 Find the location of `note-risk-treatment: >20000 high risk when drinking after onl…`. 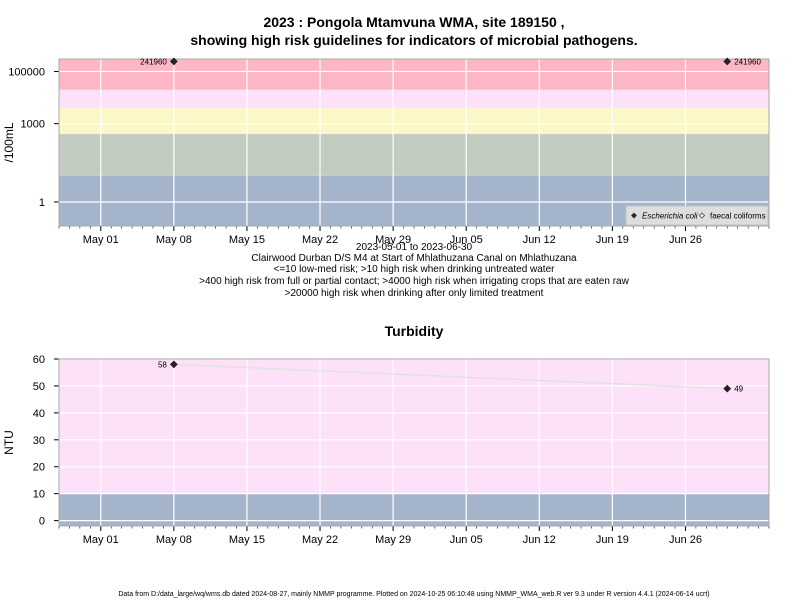

note-risk-treatment: >20000 high risk when drinking after onl… is located at coordinates (414, 293).